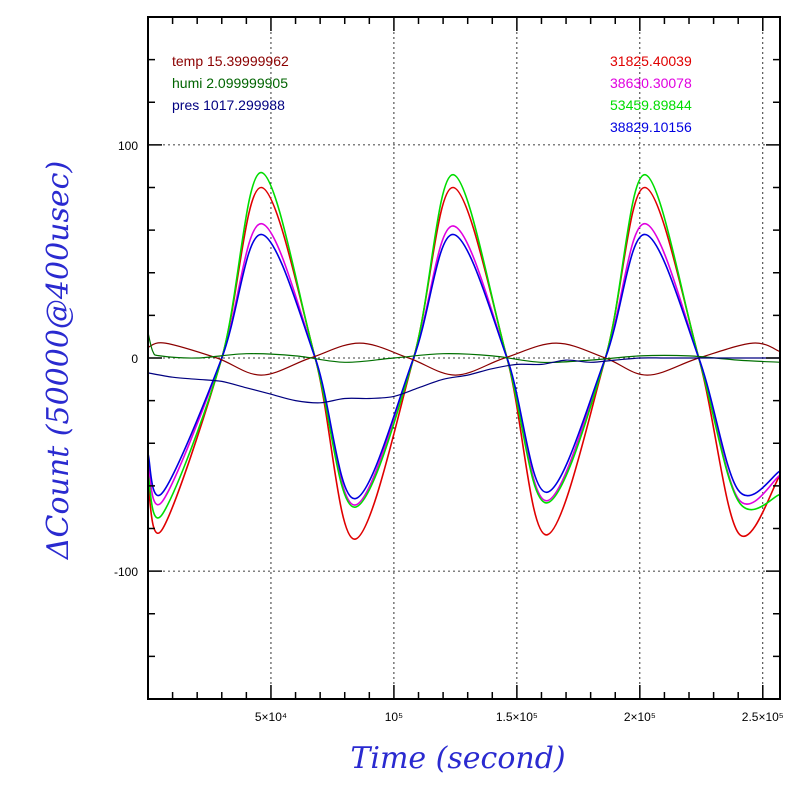 The width and height of the screenshot is (797, 797). Describe the element at coordinates (58, 360) in the screenshot. I see `y-axis-title: ΔCount (50000@400usec)` at that location.